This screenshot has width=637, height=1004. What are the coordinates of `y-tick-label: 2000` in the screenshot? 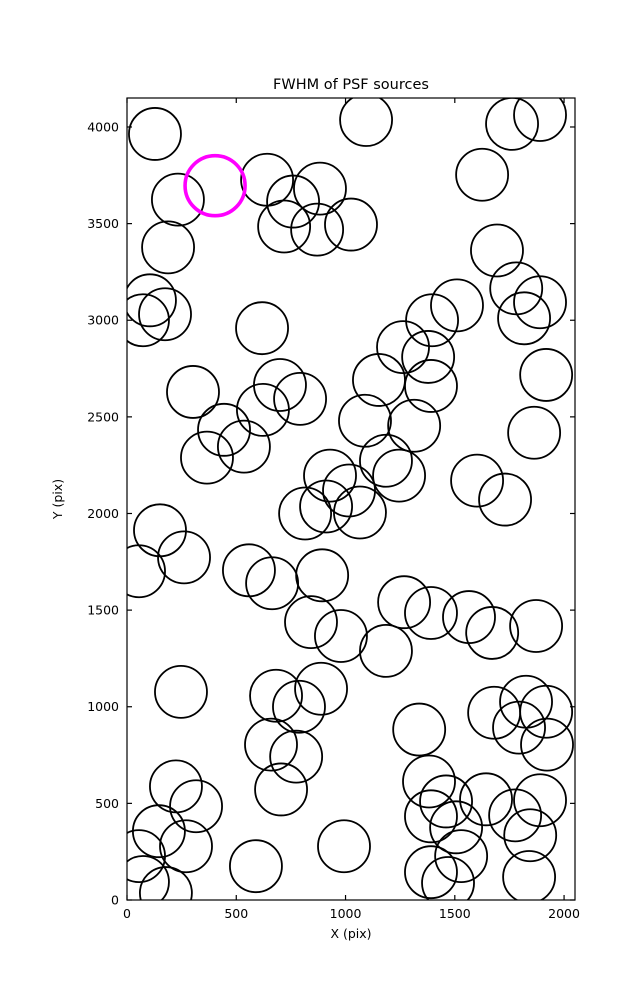 It's located at (103, 513).